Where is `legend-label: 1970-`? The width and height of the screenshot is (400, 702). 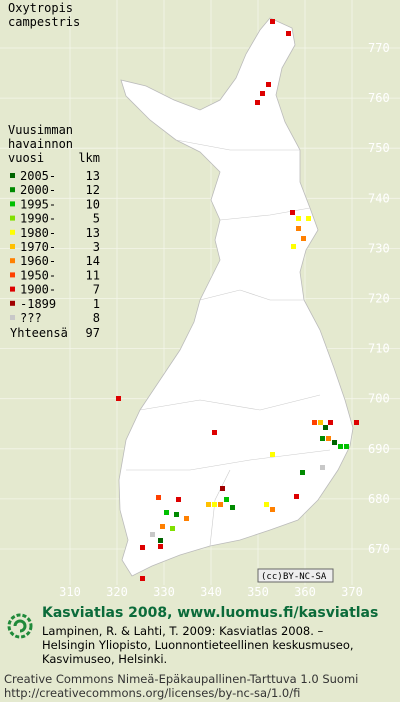 legend-label: 1970- is located at coordinates (38, 247).